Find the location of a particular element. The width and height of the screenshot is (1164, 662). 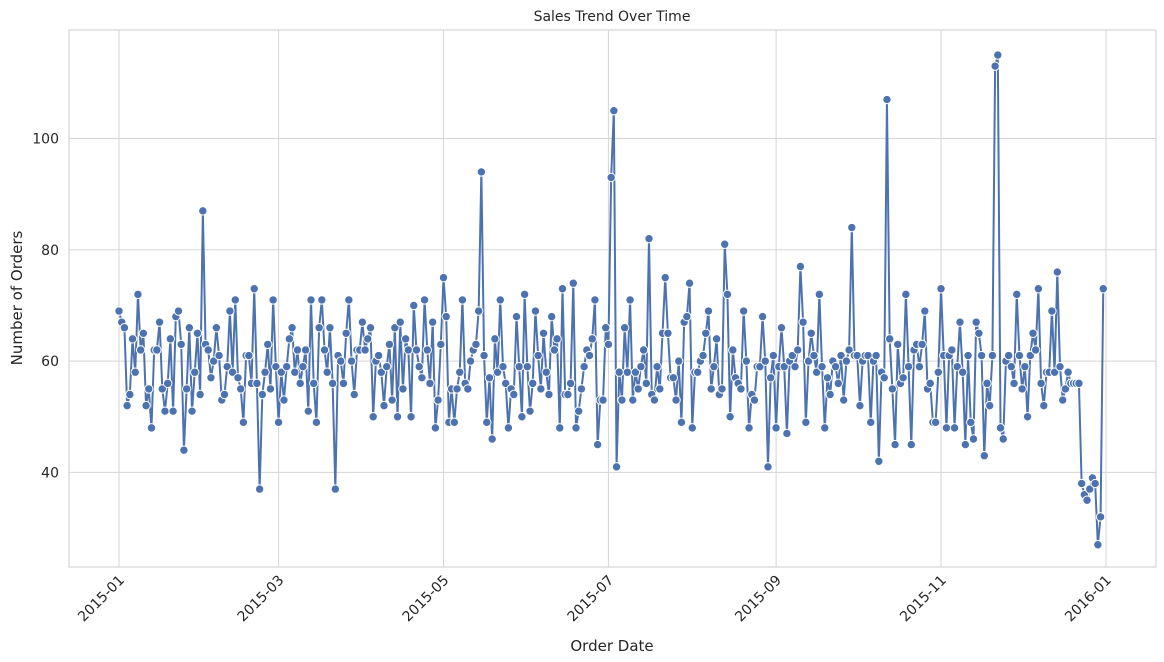

y-tick-label: 40 is located at coordinates (50, 473).